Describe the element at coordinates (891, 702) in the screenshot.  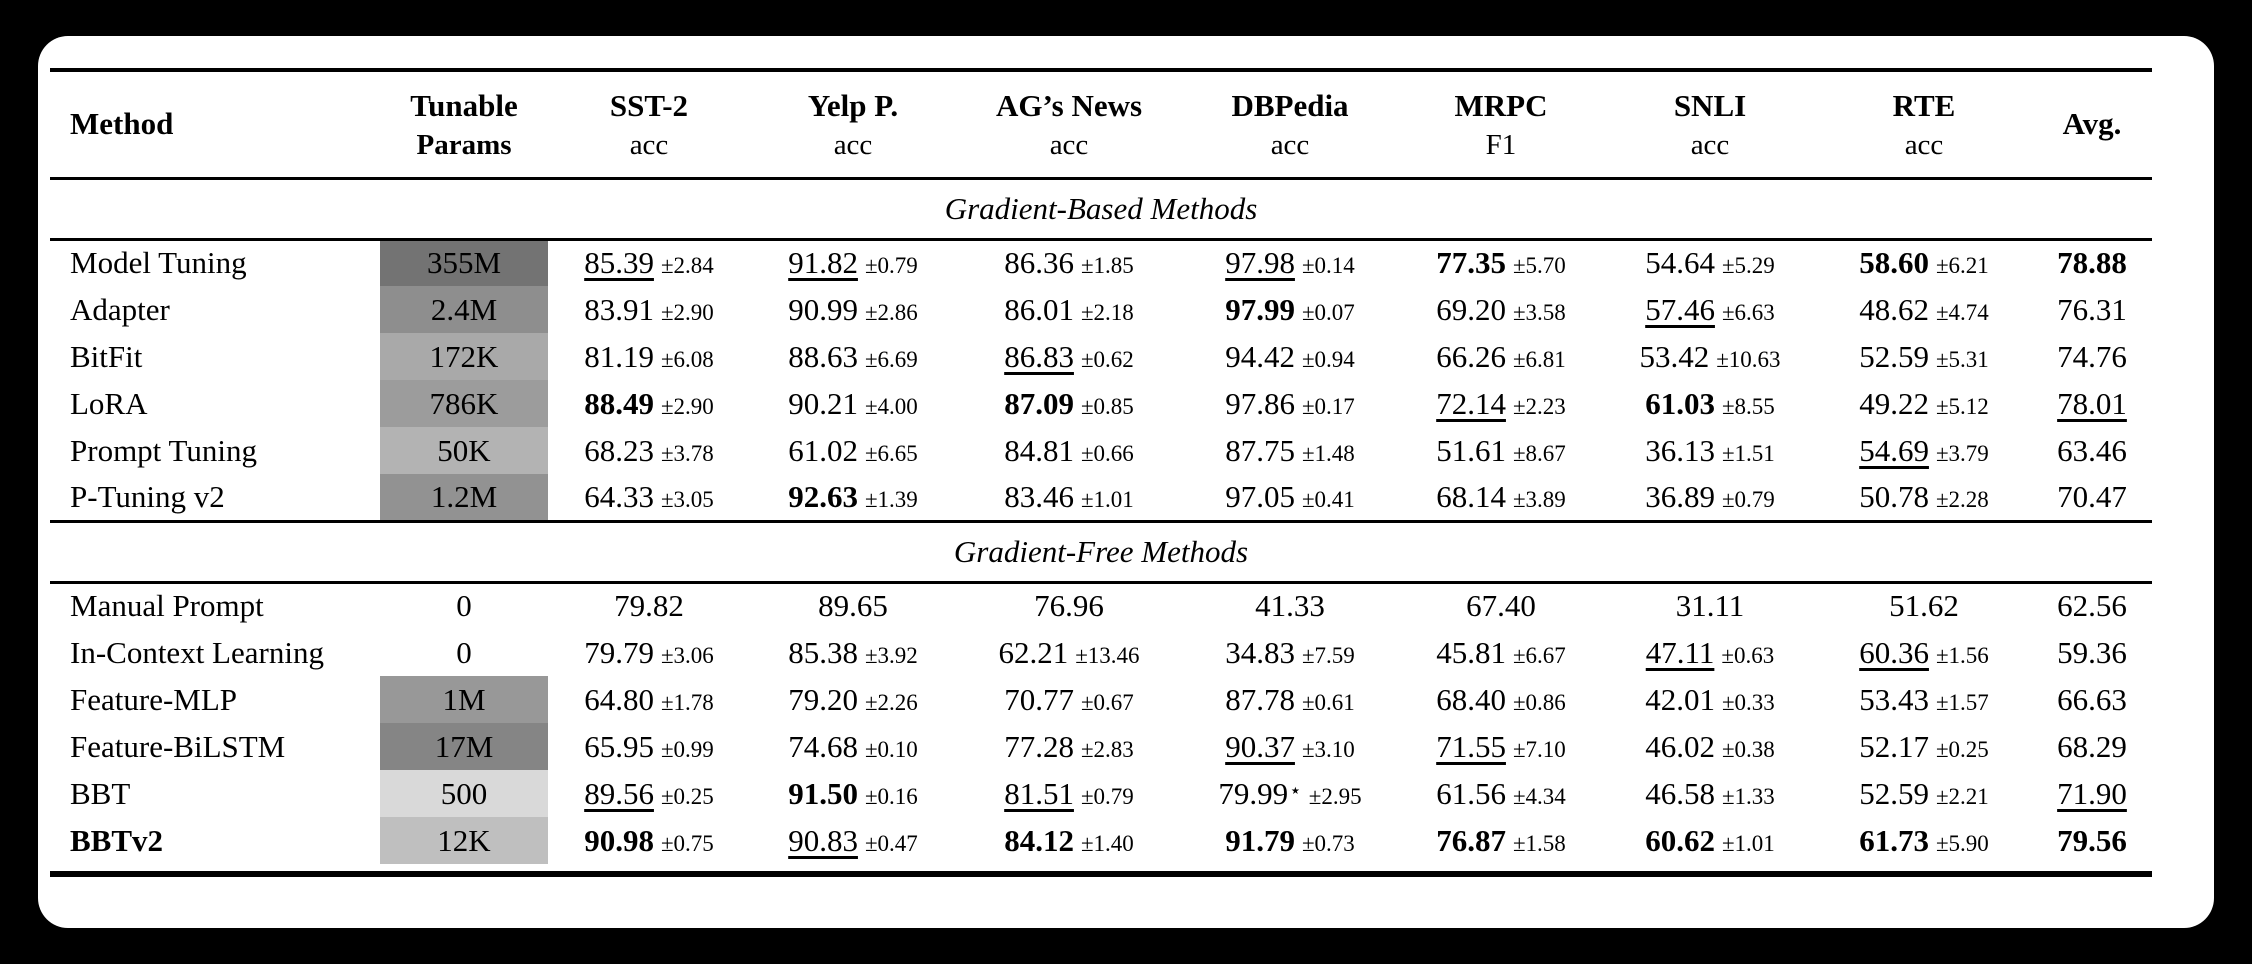
I see `score-stddev: ±2.26` at that location.